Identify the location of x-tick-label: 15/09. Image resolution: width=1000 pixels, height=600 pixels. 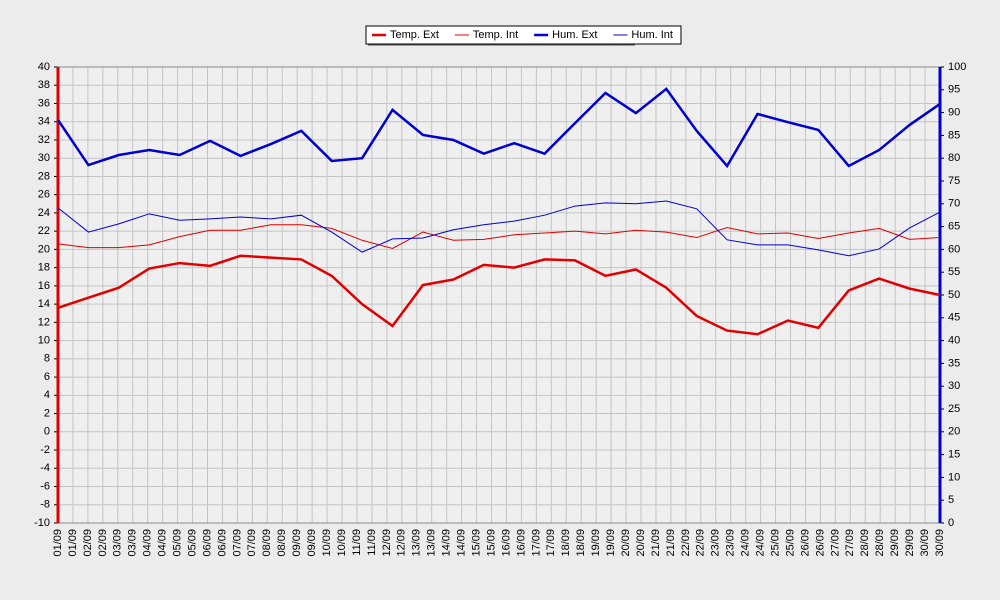
(476, 543).